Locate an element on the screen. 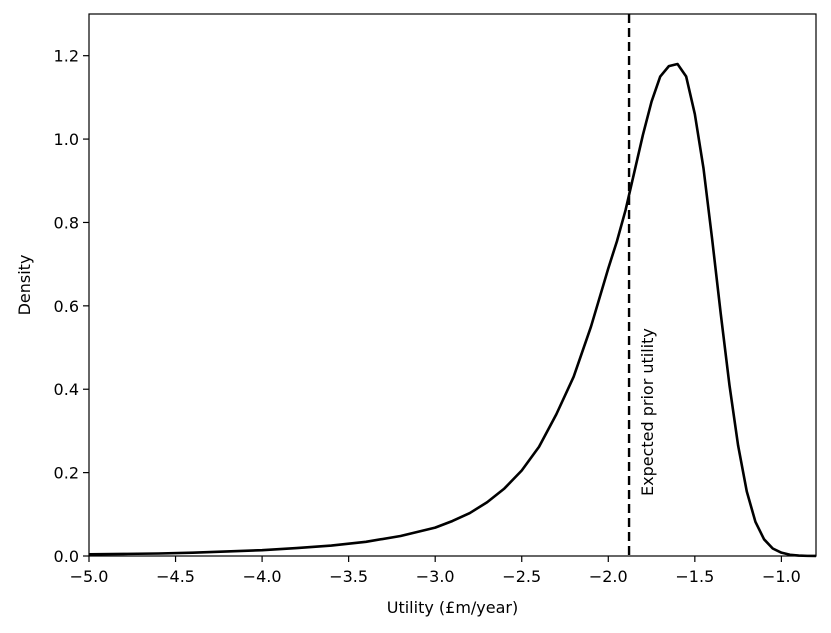 The image size is (831, 633). y-axis-label: Density is located at coordinates (24, 285).